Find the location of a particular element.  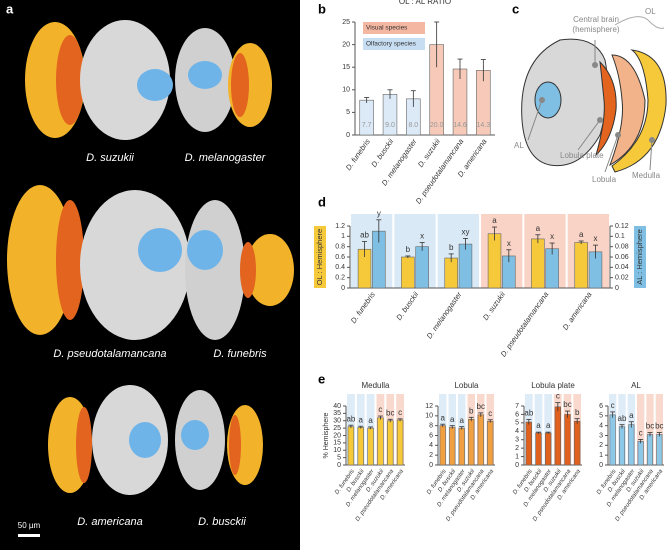

chart-title: Lobula is located at coordinates (466, 385).